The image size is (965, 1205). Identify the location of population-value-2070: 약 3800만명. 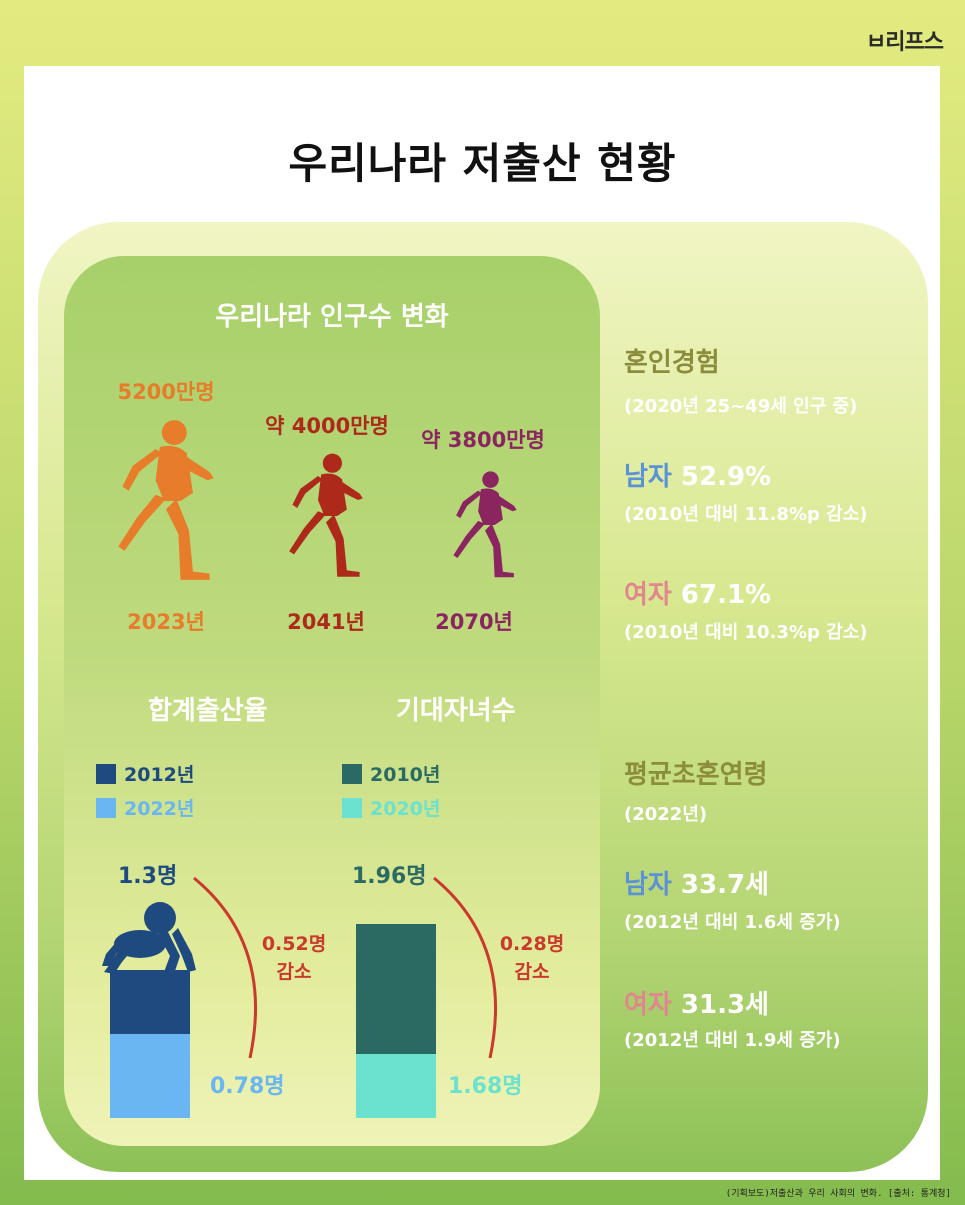
(483, 440).